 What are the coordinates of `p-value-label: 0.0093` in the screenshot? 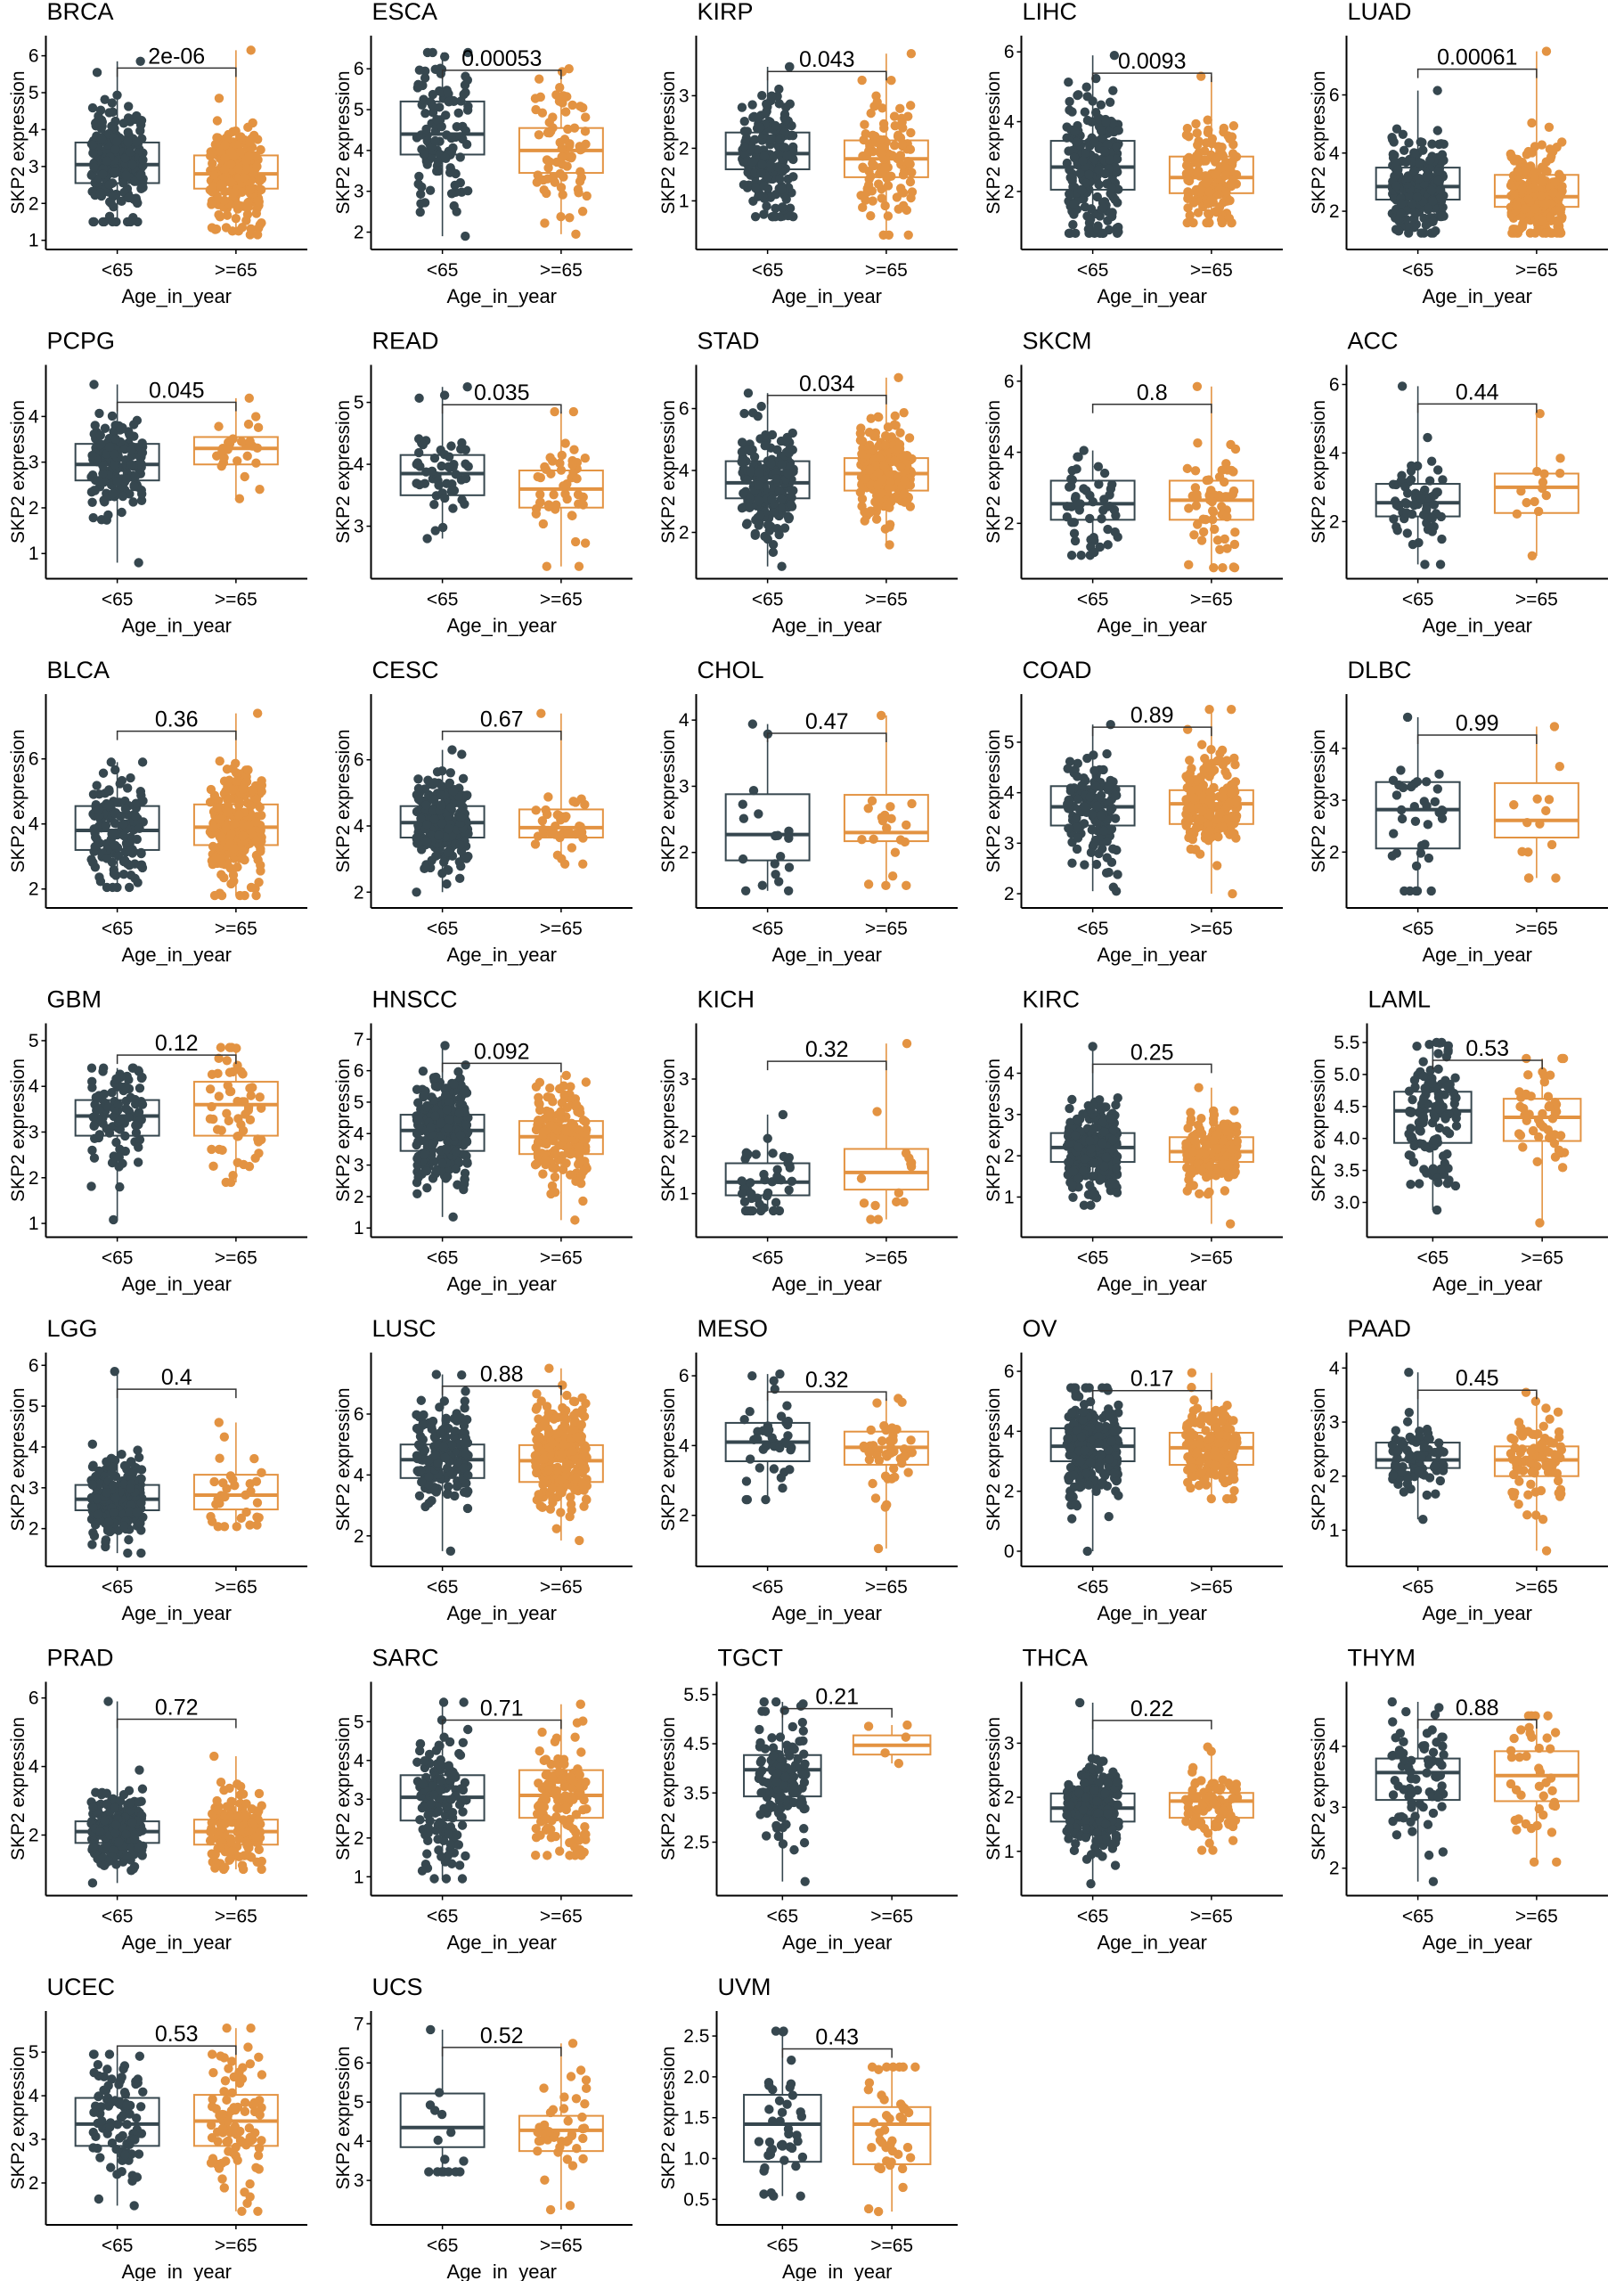 It's located at (1152, 61).